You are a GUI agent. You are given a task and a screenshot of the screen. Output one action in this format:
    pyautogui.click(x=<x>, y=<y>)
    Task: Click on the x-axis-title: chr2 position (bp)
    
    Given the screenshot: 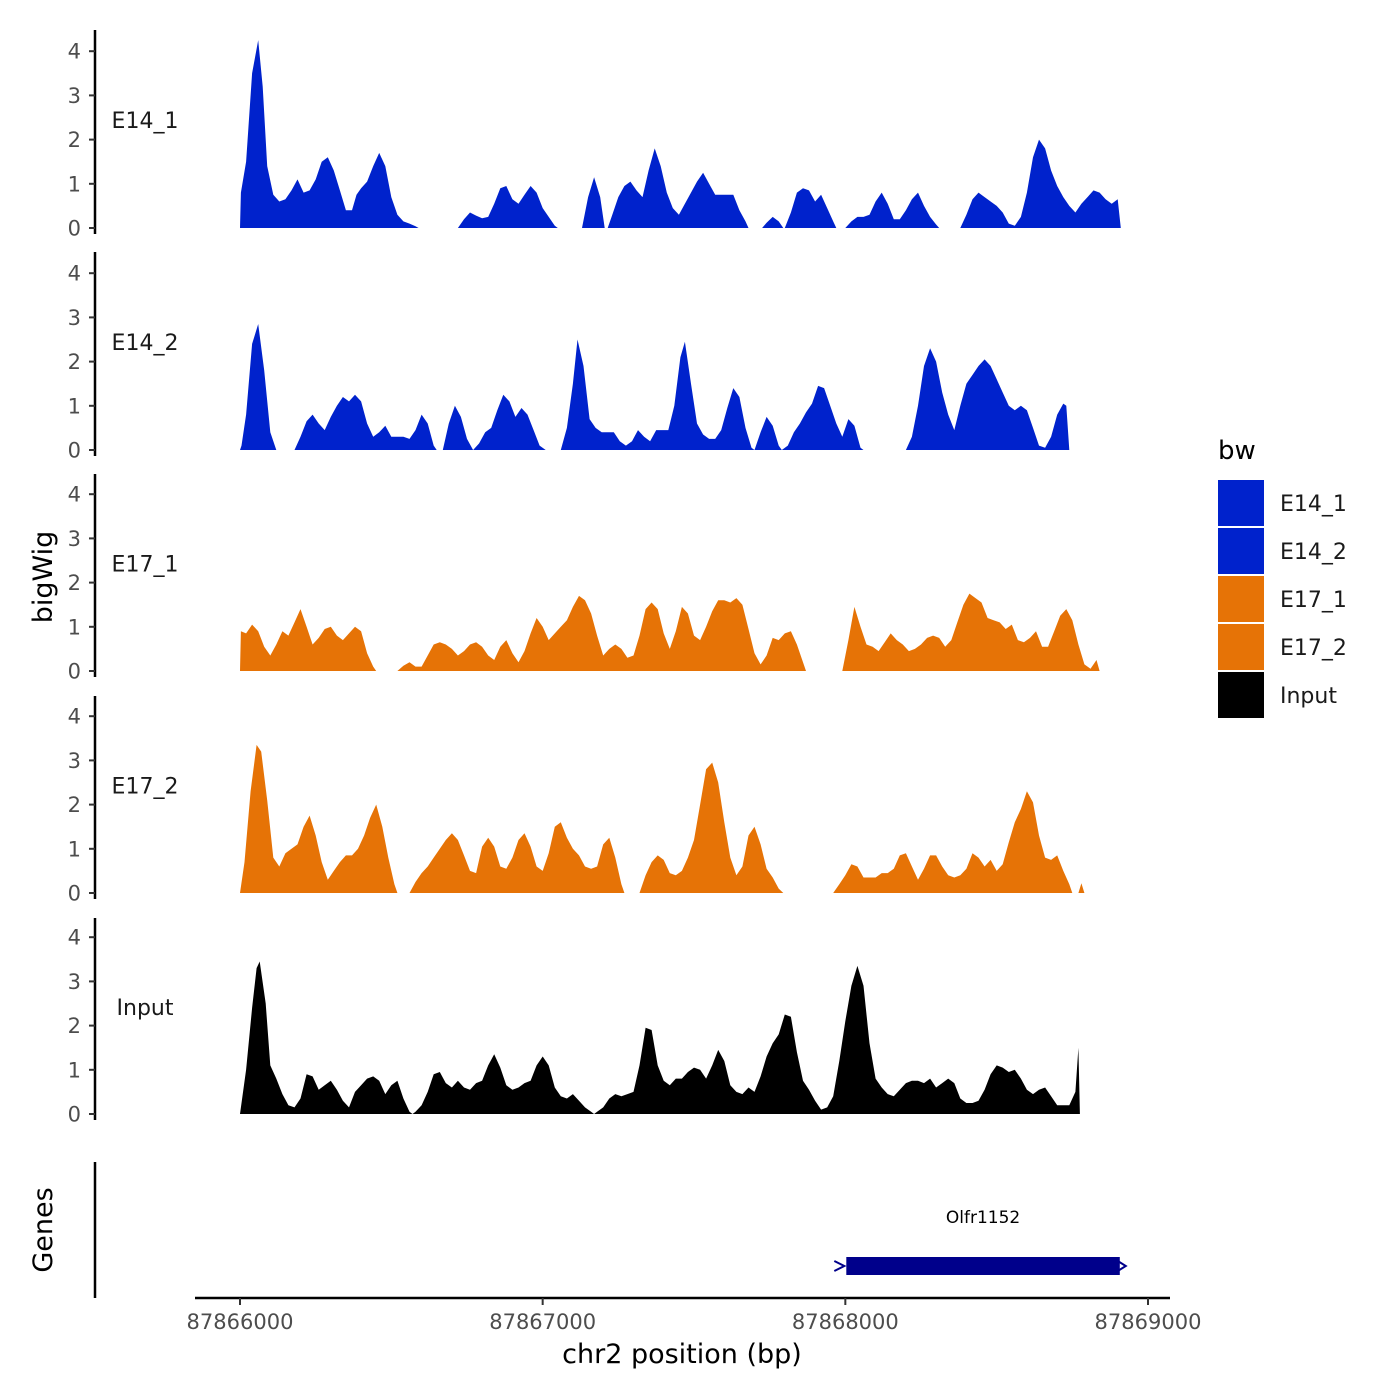 What is the action you would take?
    pyautogui.click(x=682, y=1354)
    